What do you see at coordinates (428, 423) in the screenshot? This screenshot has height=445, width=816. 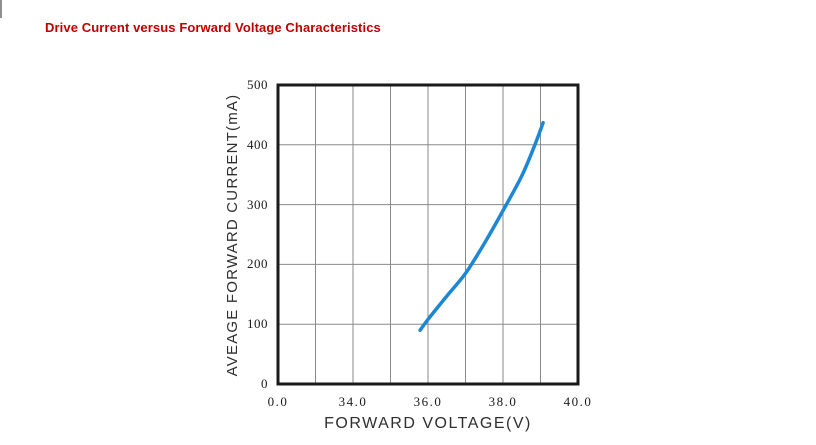 I see `x-axis-title: FORWARD VOLTAGE(V)` at bounding box center [428, 423].